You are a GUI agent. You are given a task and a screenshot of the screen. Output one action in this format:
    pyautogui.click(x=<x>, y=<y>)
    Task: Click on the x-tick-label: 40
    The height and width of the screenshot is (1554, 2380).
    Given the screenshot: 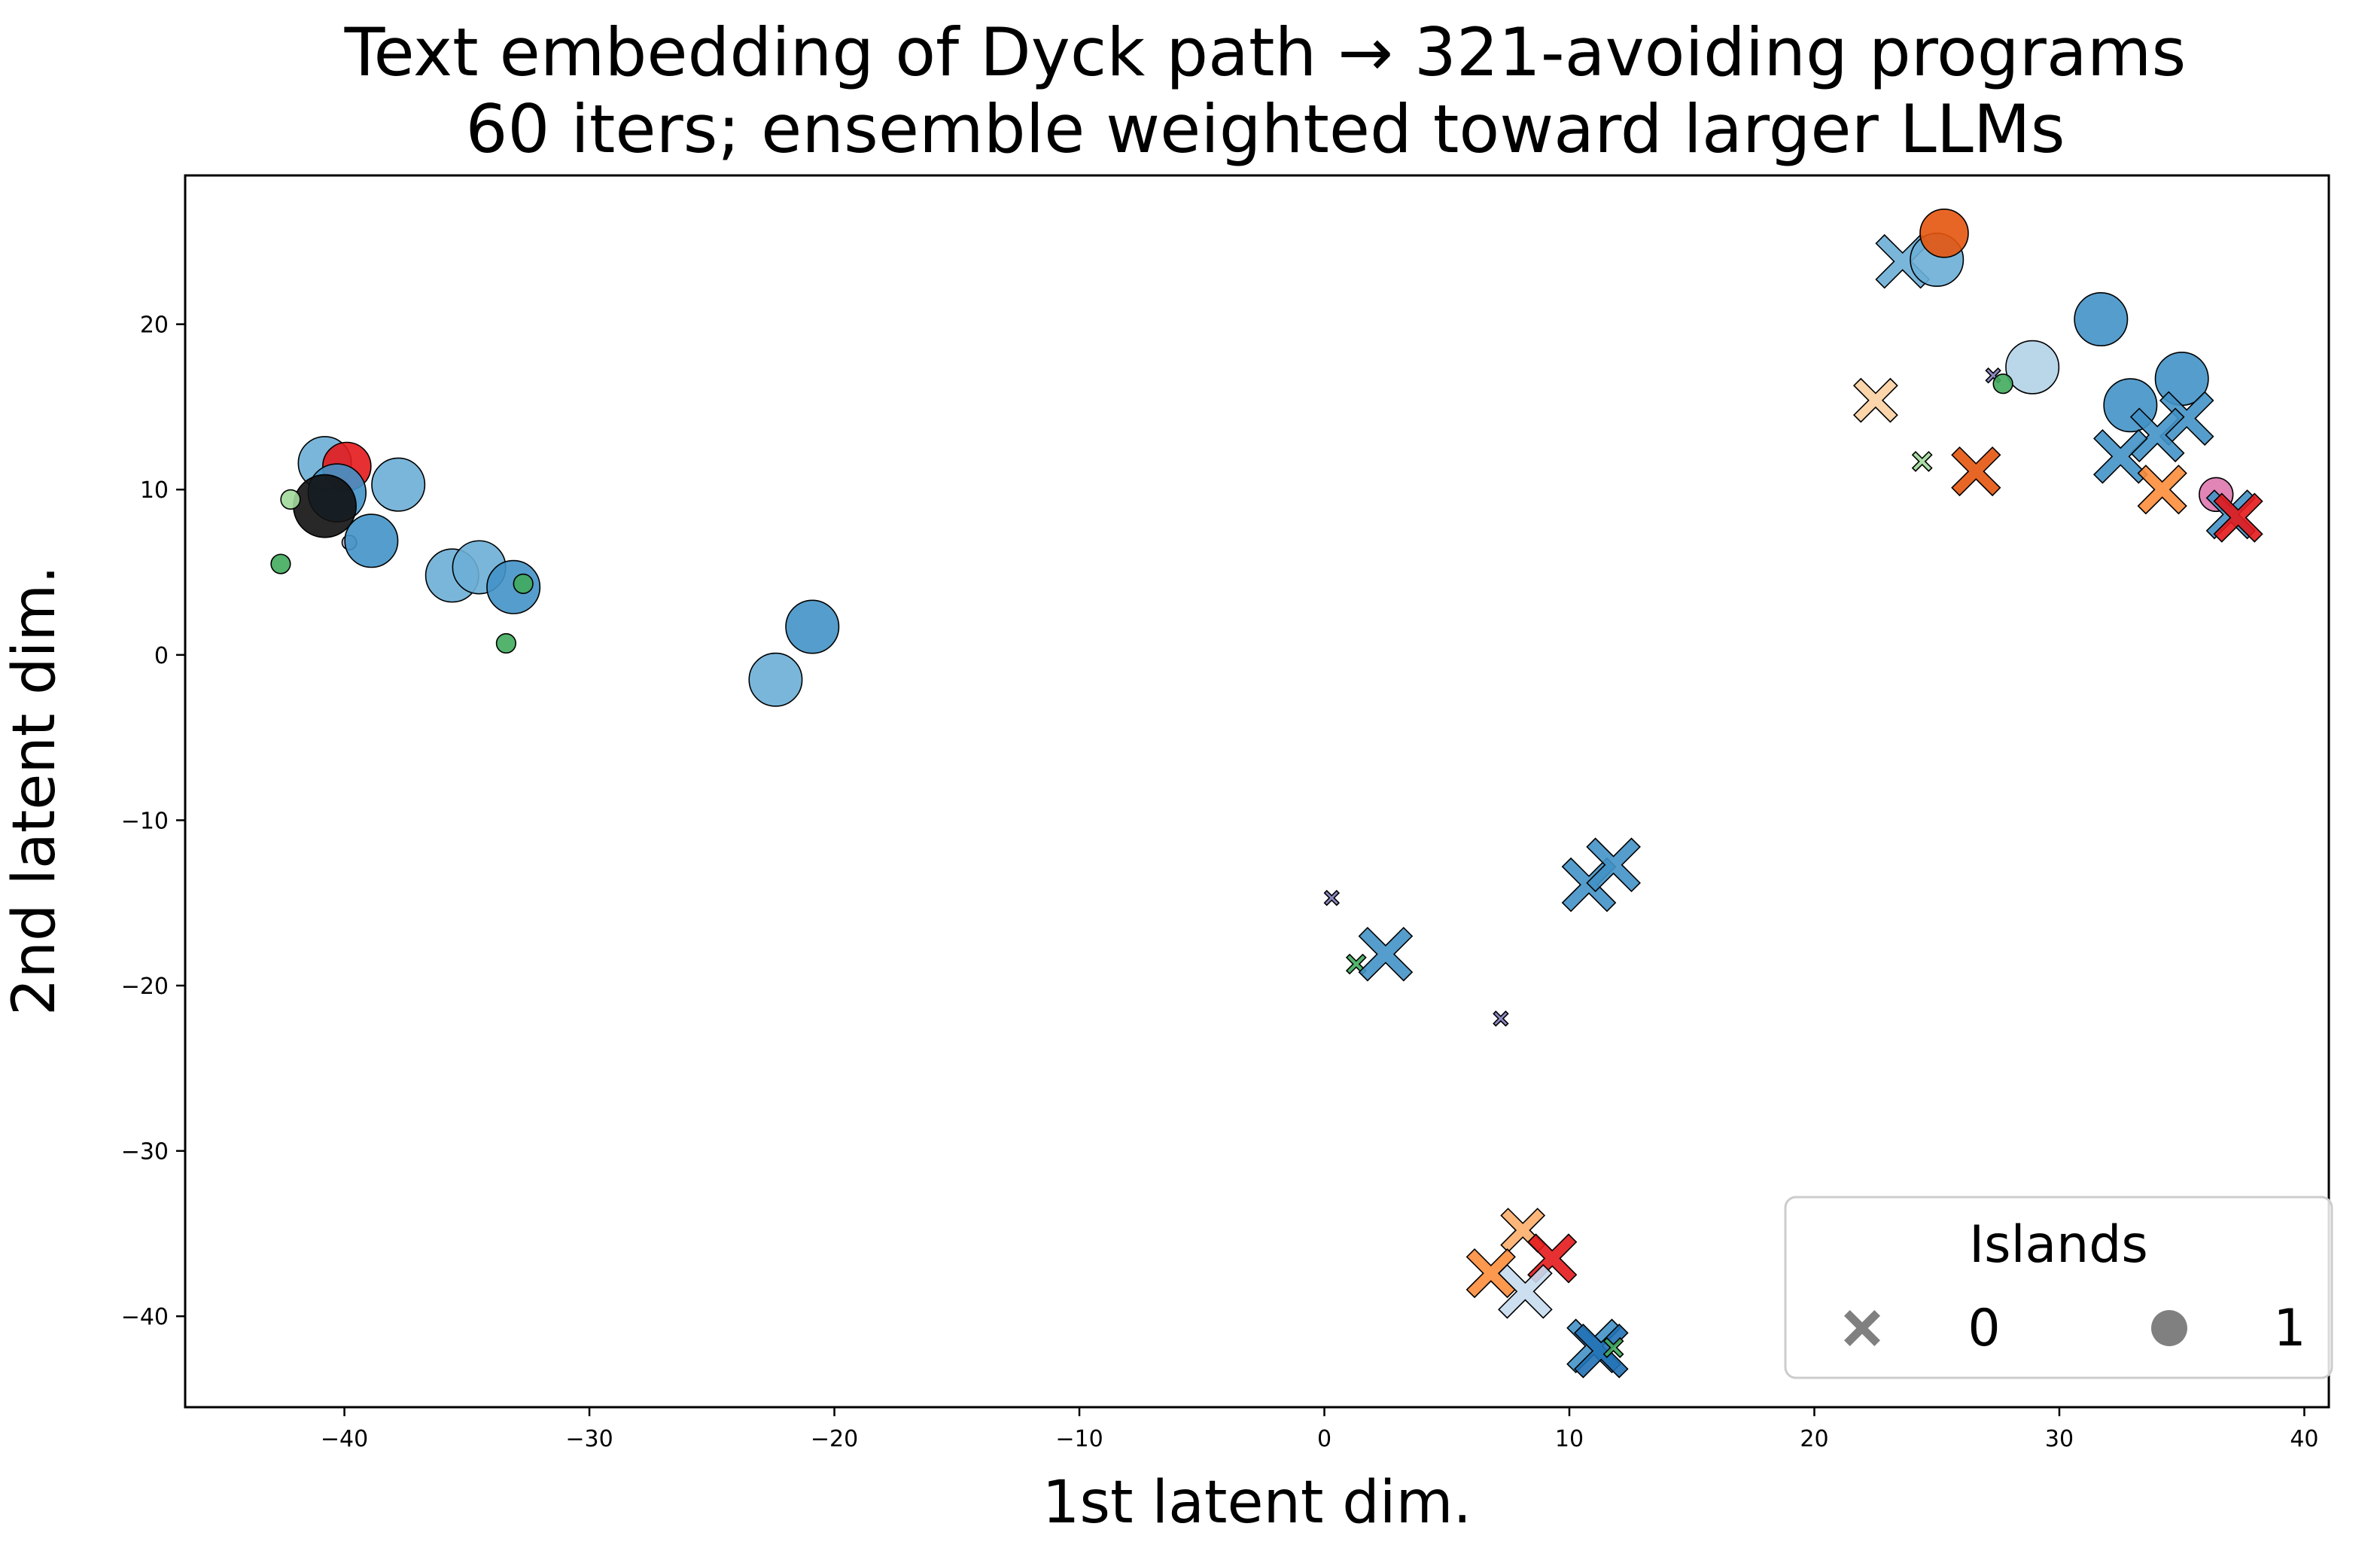 What is the action you would take?
    pyautogui.click(x=2304, y=1439)
    